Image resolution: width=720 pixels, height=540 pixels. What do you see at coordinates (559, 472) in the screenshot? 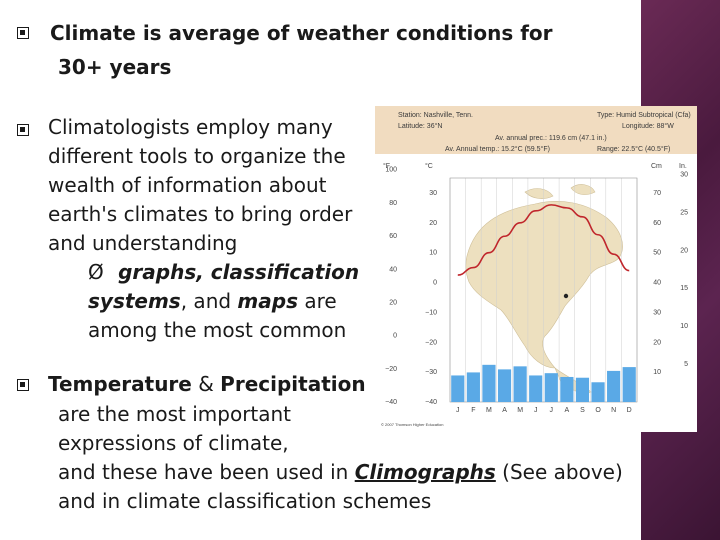
I see `bullet3-line4-end: (See above)` at bounding box center [559, 472].